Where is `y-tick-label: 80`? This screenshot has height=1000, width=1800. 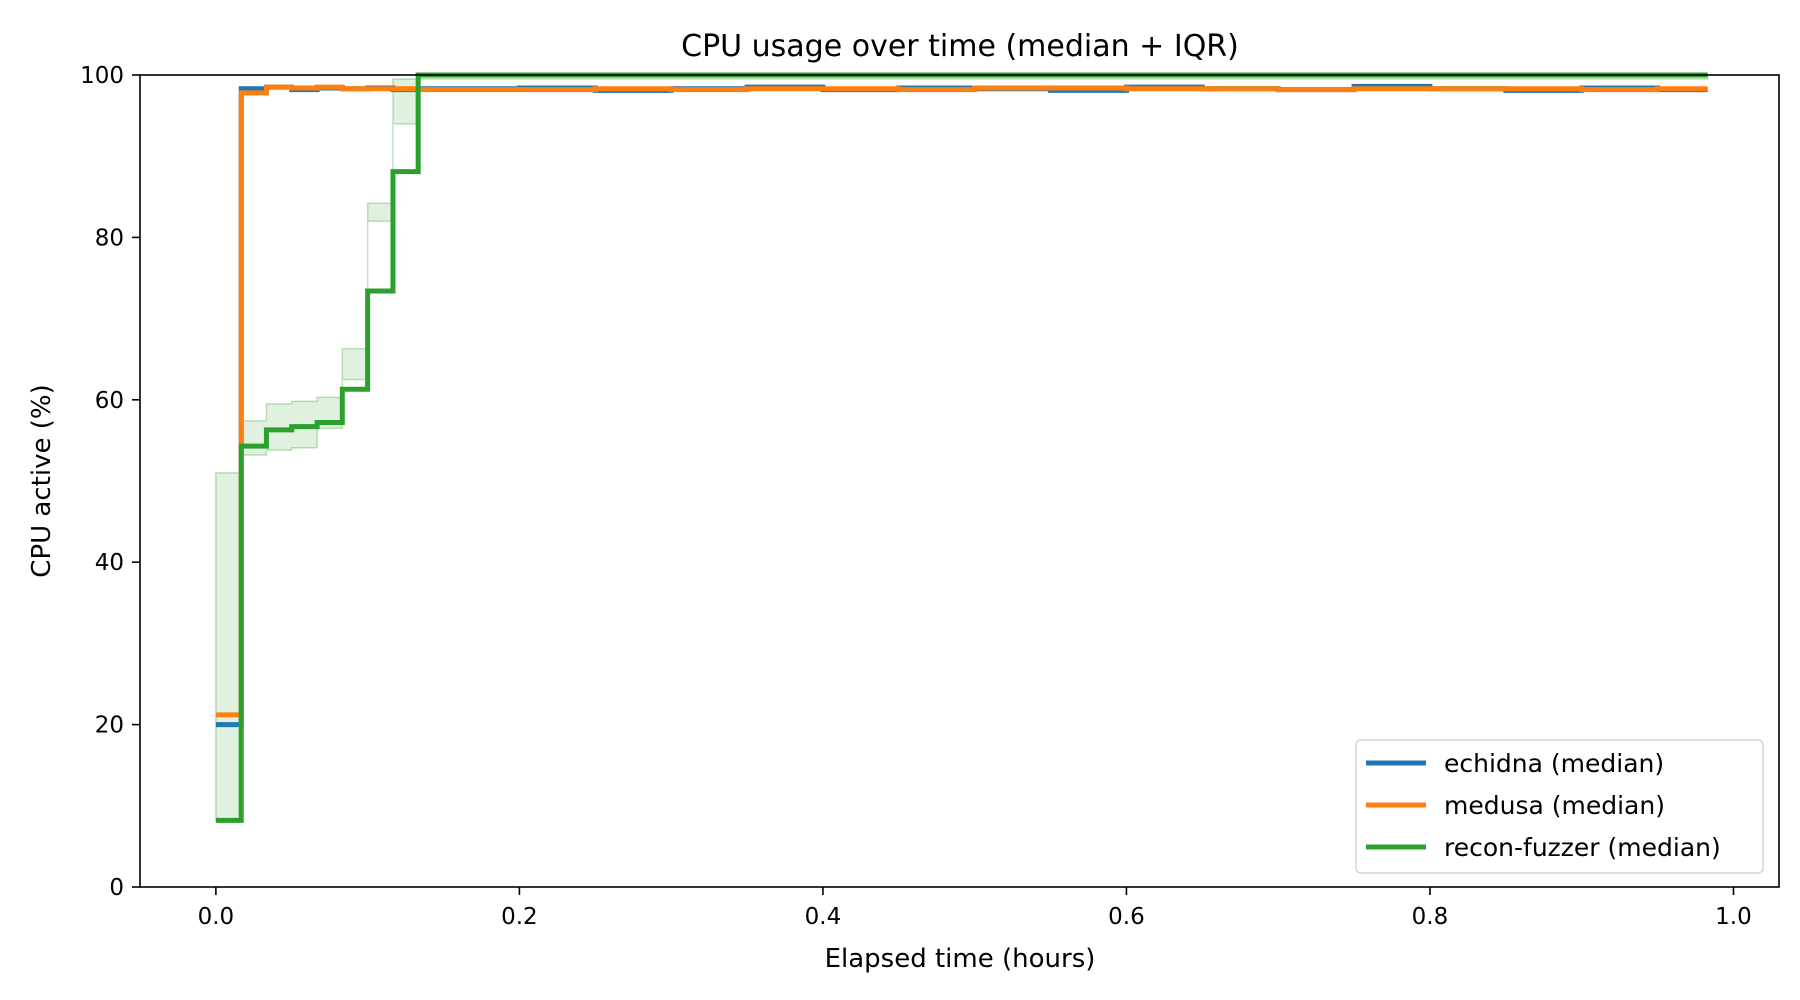 y-tick-label: 80 is located at coordinates (109, 238).